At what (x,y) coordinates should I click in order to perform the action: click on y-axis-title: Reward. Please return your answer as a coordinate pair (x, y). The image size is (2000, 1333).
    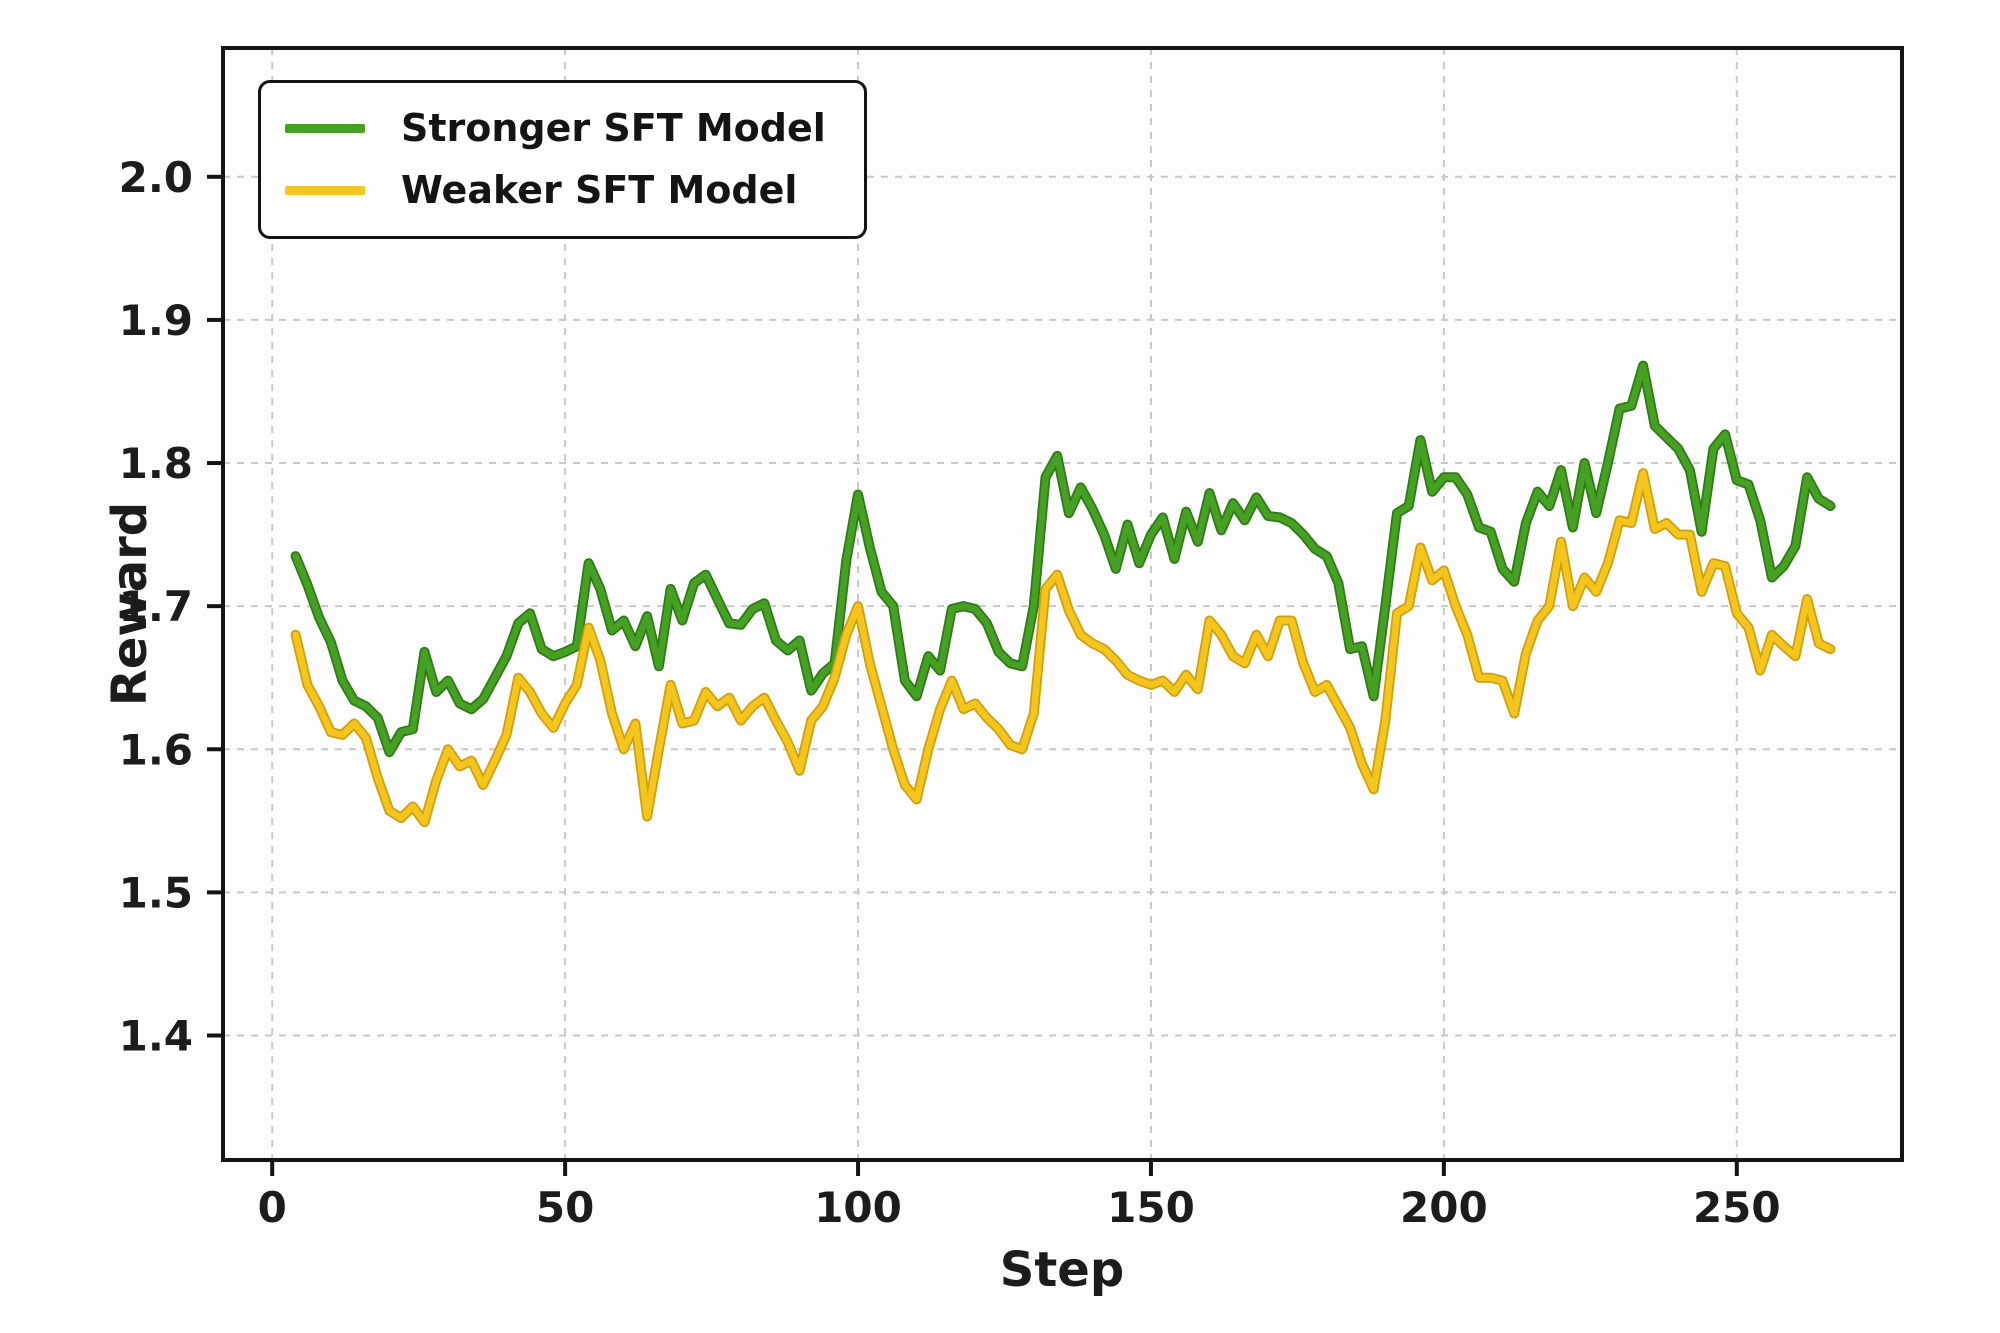
    Looking at the image, I should click on (130, 604).